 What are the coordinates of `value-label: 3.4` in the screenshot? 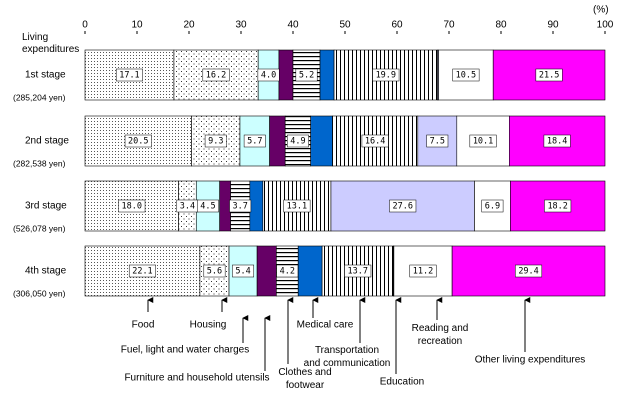 It's located at (187, 207).